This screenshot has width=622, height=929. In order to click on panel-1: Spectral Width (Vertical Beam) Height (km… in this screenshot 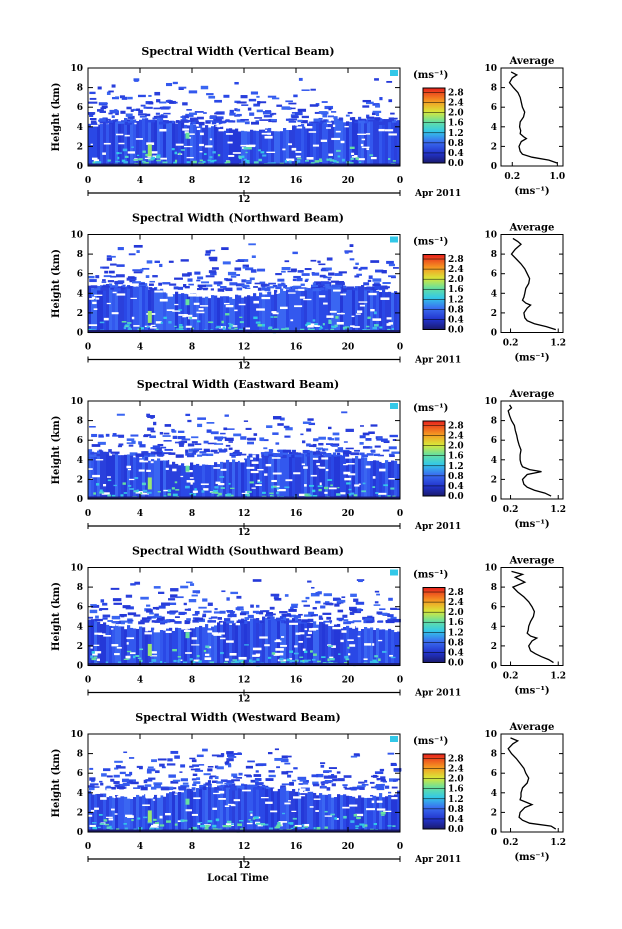, I will do `click(308, 125)`.